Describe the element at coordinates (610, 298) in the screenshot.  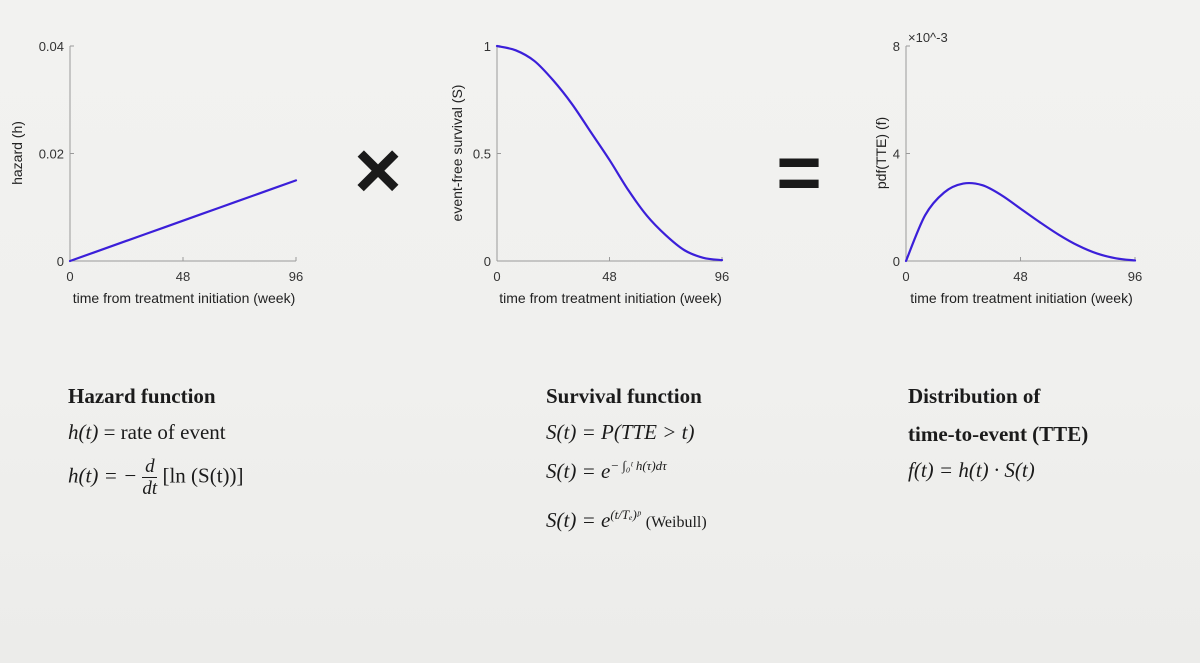
I see `survival-x-axis-label: time from treatment initiation (week)` at that location.